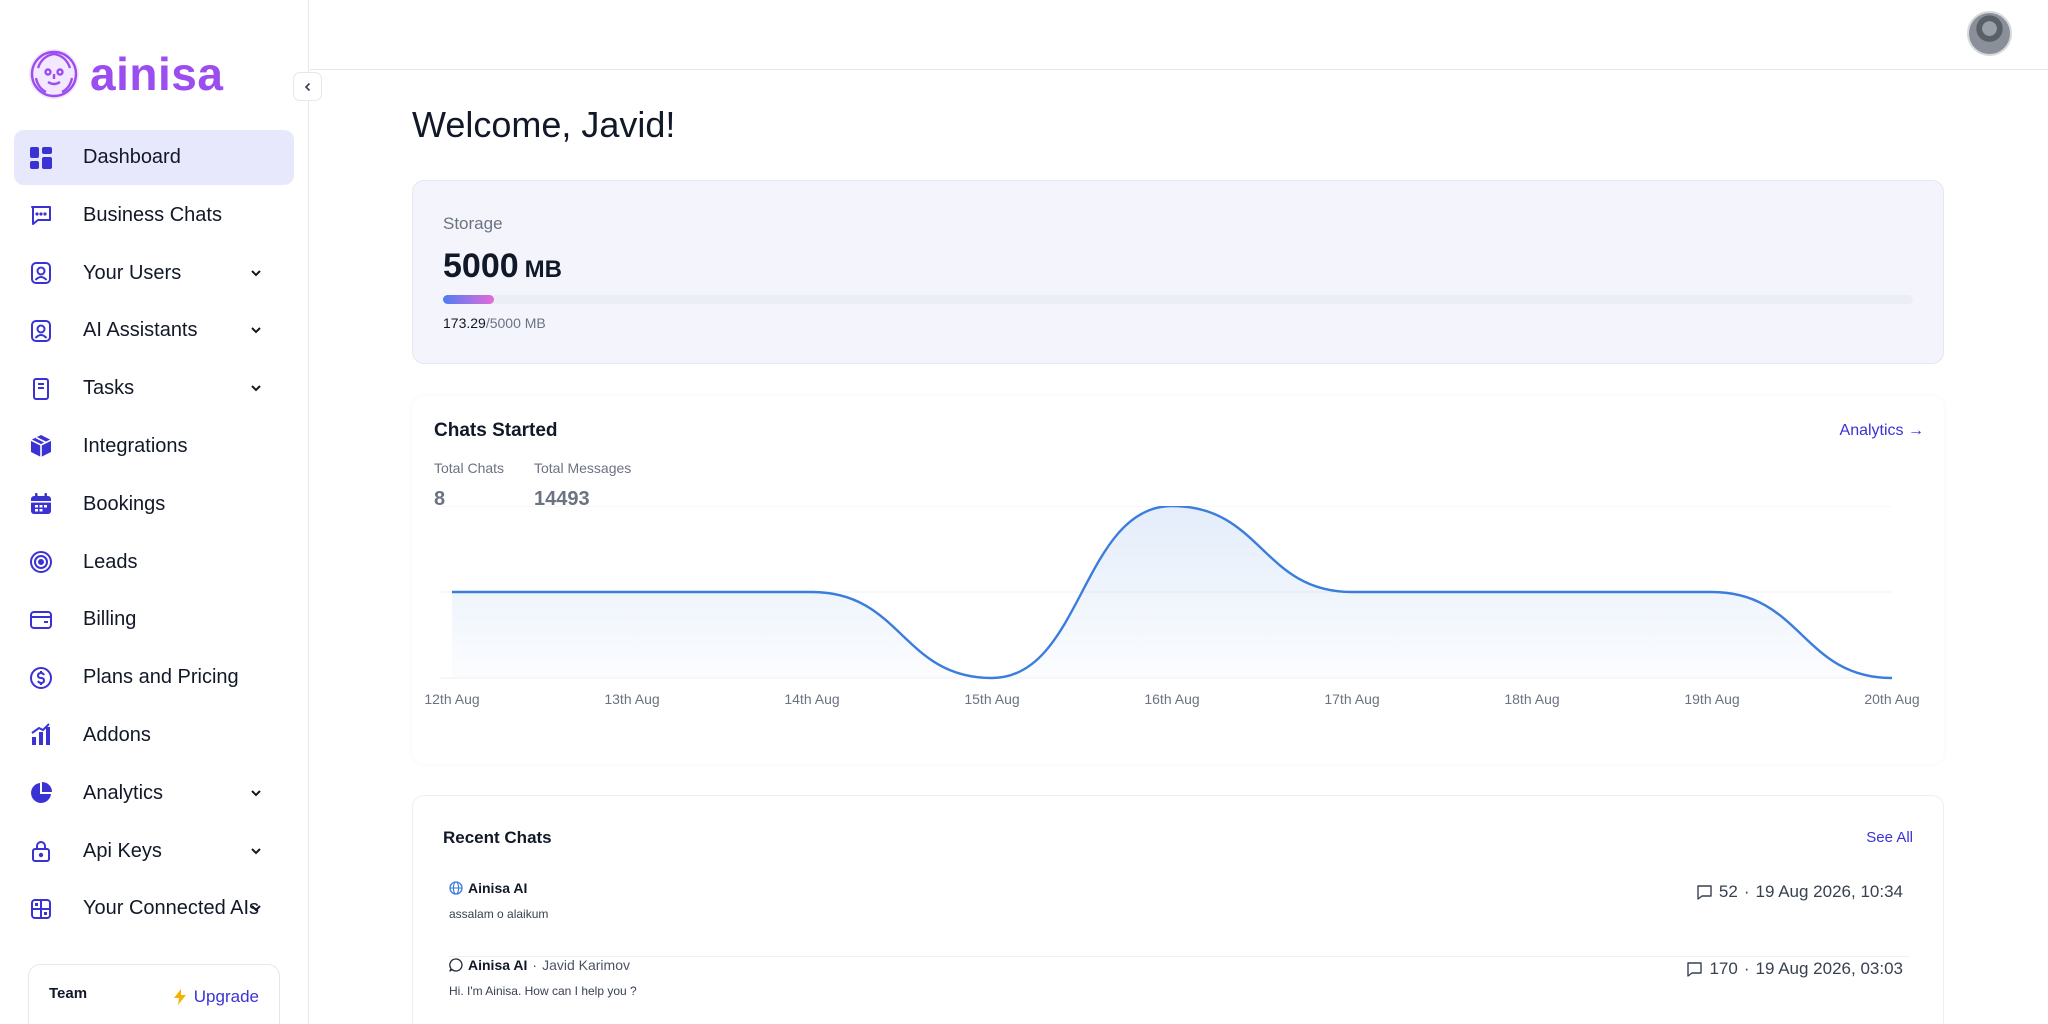 The width and height of the screenshot is (2048, 1024). Describe the element at coordinates (307, 86) in the screenshot. I see `collapse-sidebar-button` at that location.